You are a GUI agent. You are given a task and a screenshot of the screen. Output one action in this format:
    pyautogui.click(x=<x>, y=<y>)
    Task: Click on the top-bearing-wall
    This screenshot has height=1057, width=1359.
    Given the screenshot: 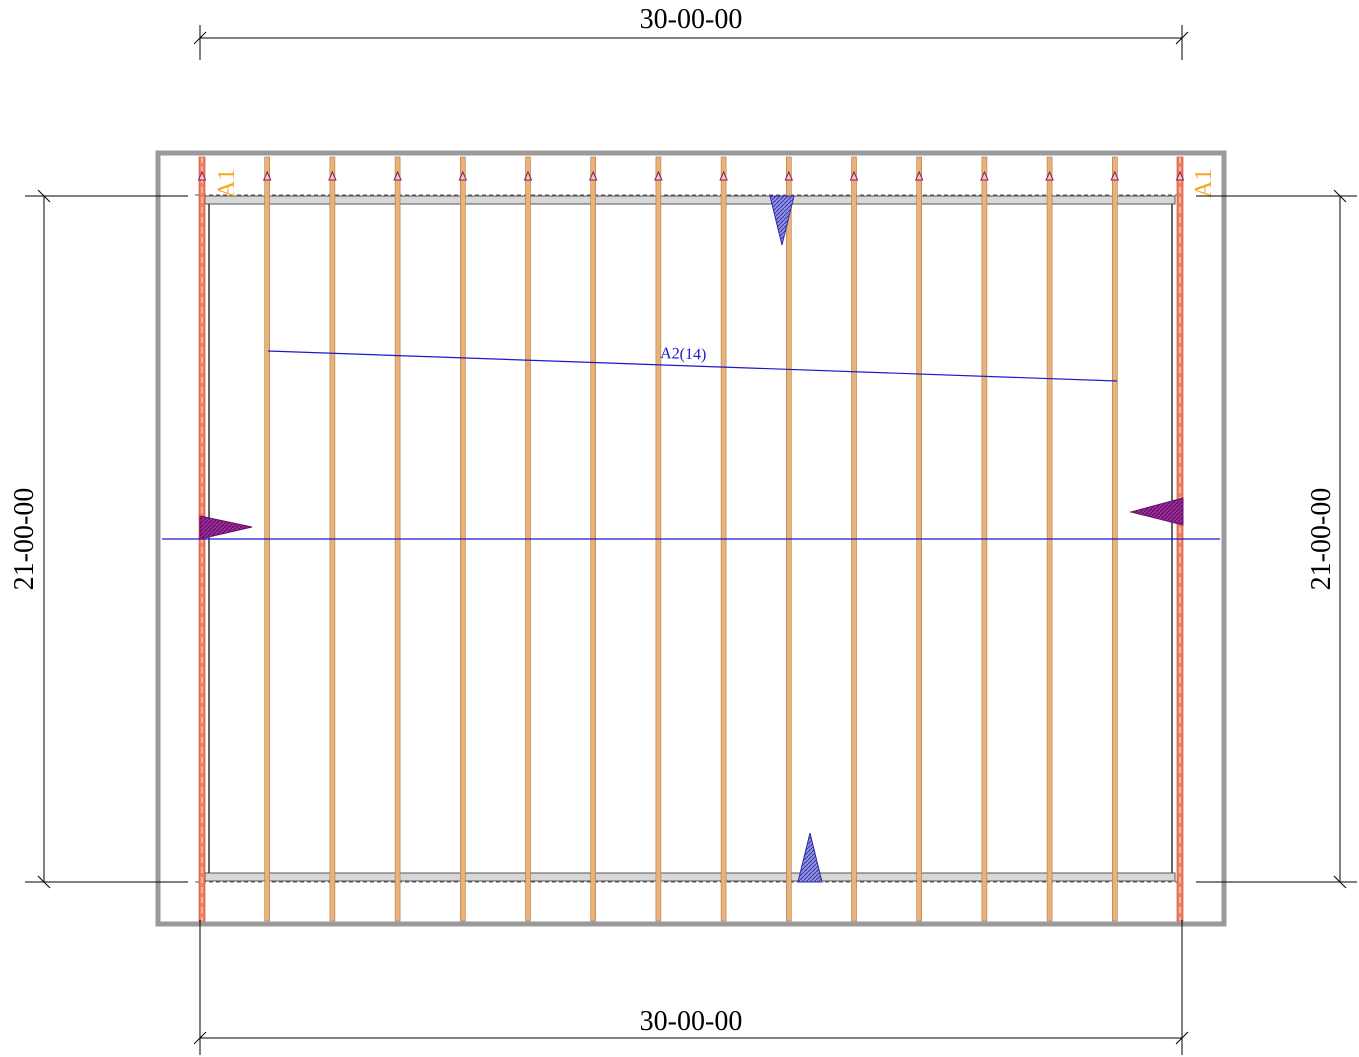 What is the action you would take?
    pyautogui.click(x=690, y=200)
    